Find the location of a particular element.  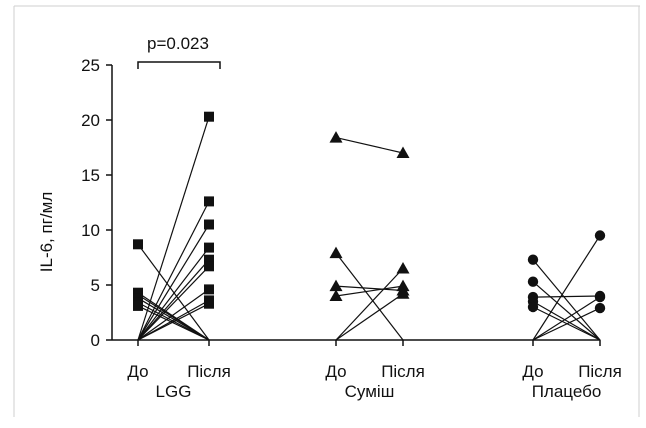

y-tick-label: 25 is located at coordinates (90, 65).